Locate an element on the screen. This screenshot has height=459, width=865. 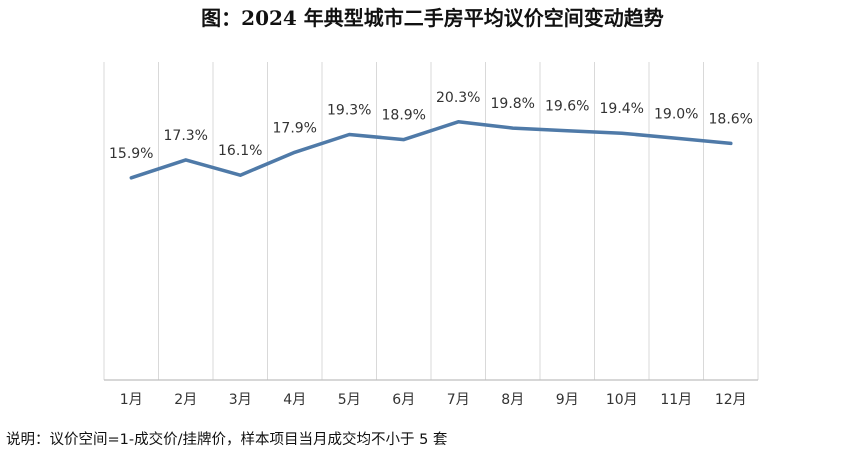
series-line is located at coordinates (431, 150).